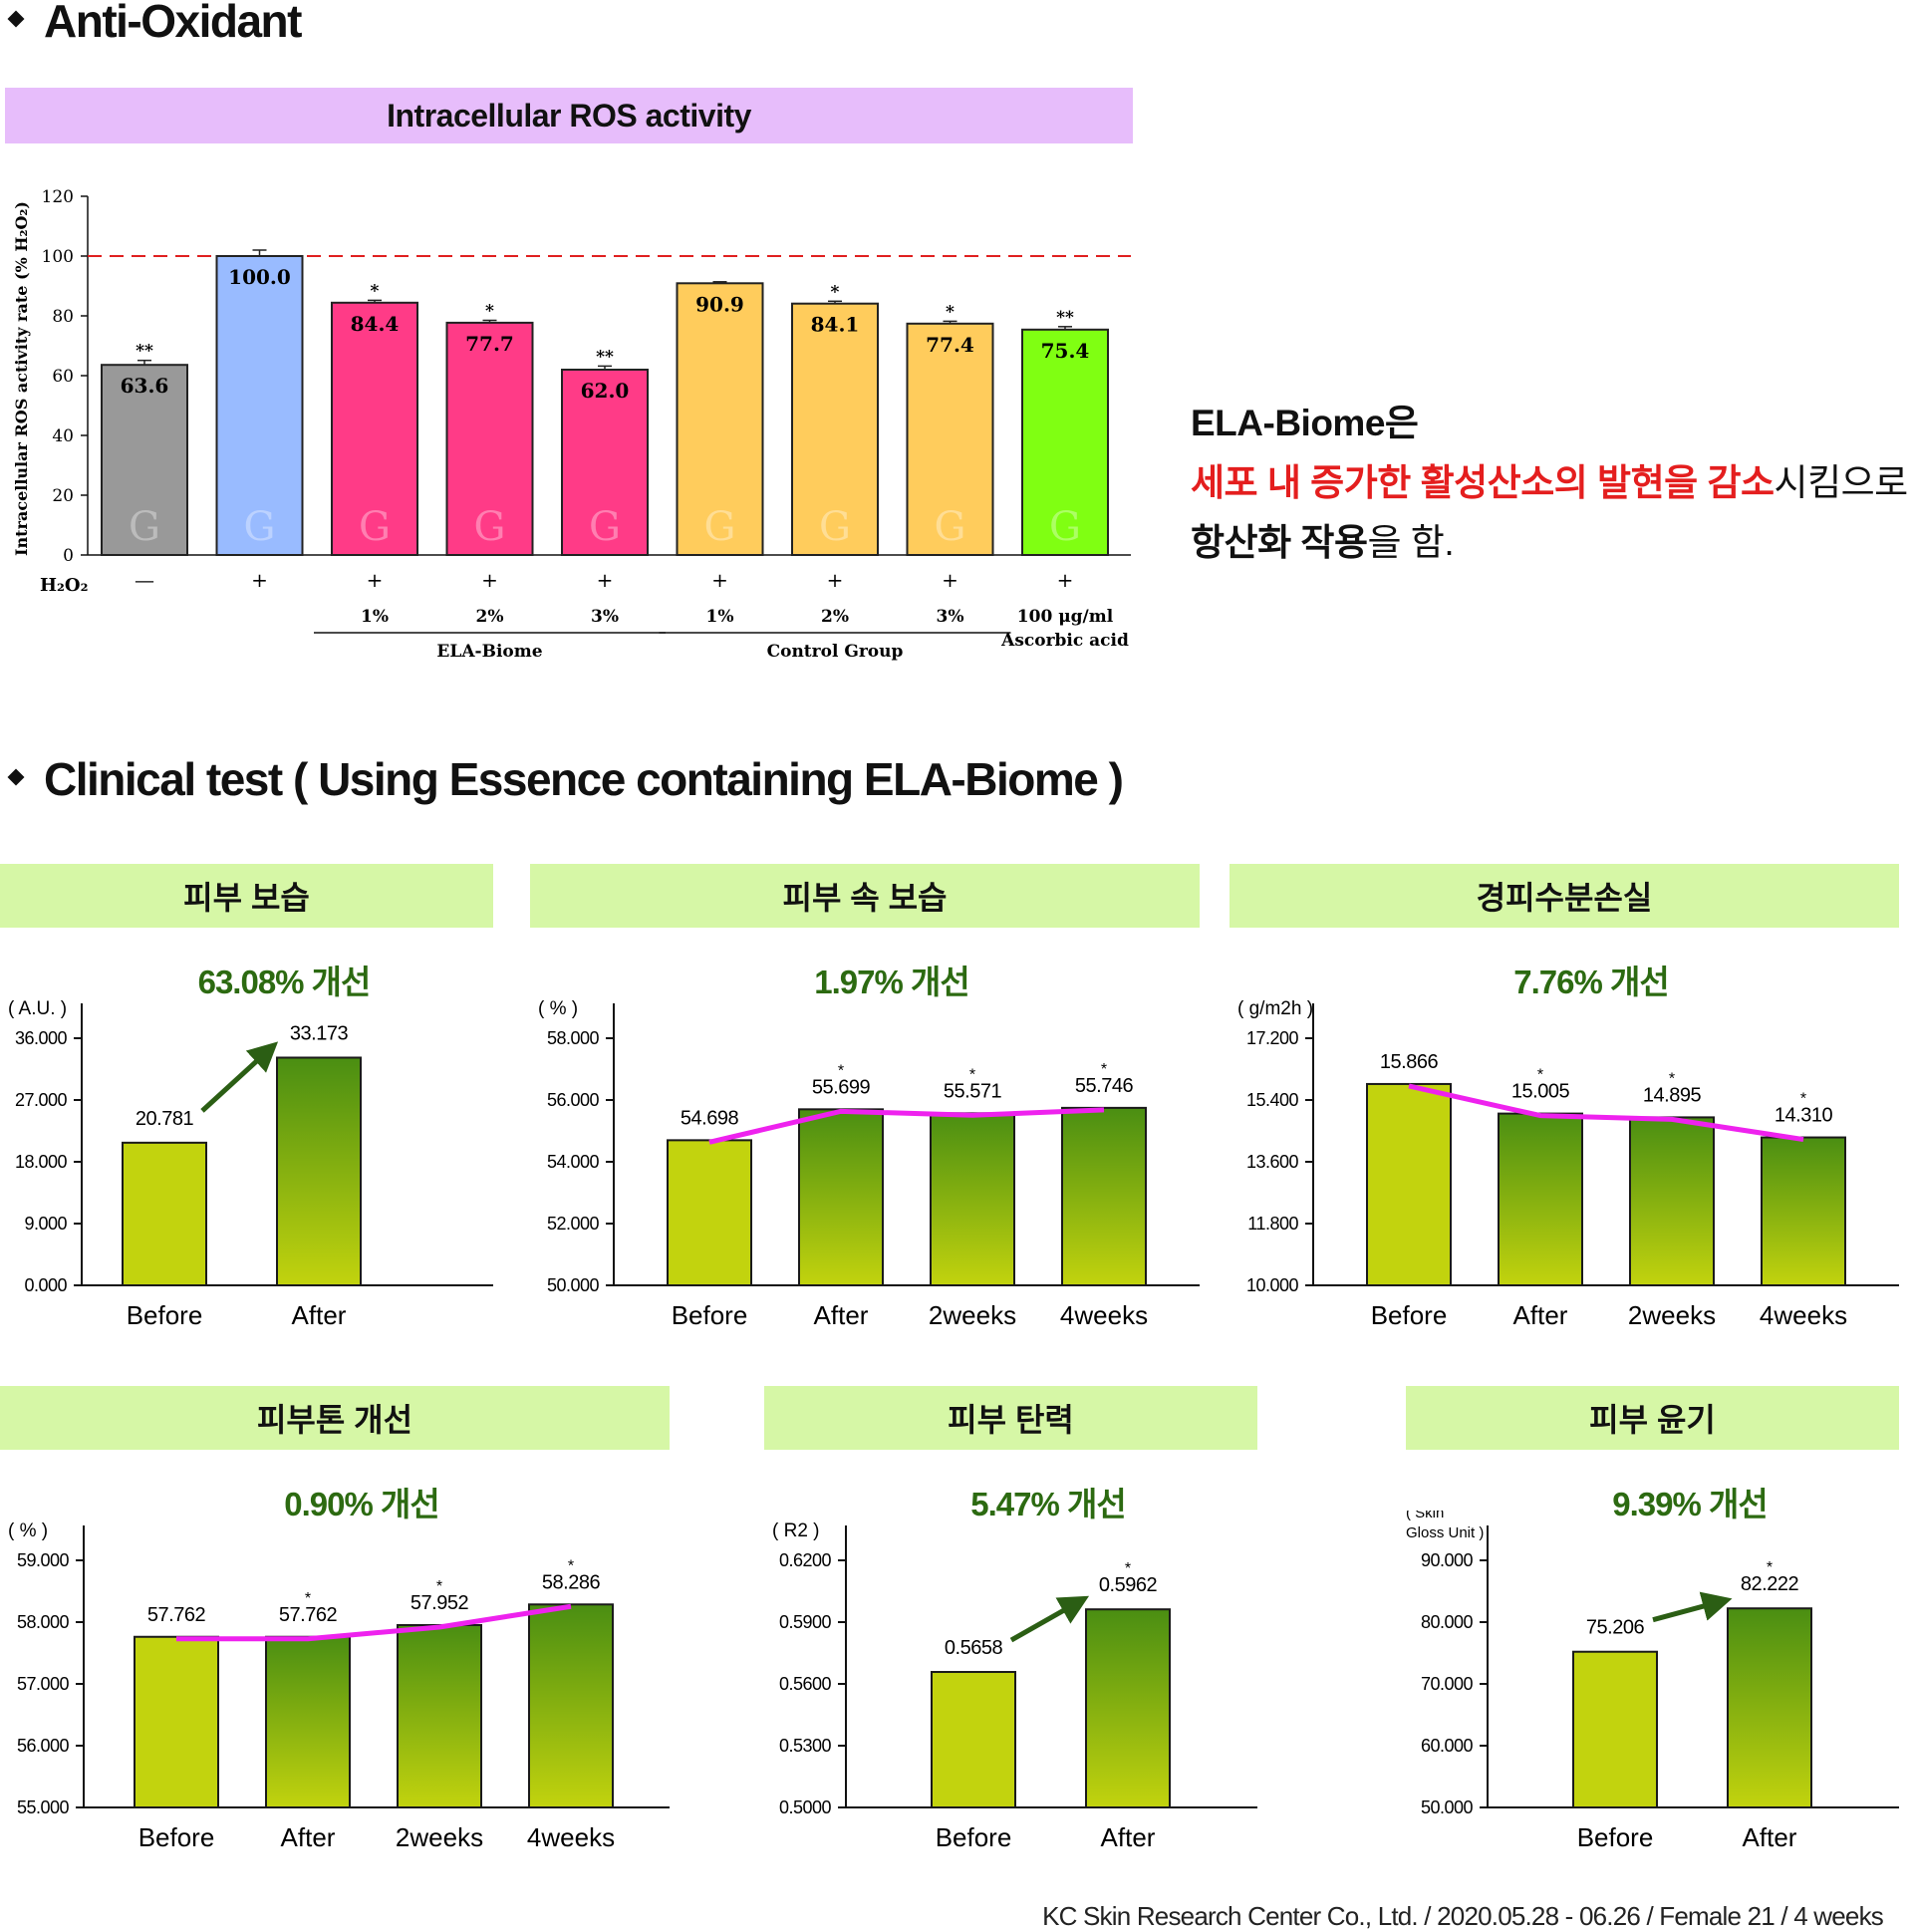 The width and height of the screenshot is (1913, 1932). What do you see at coordinates (144, 580) in the screenshot?
I see `h2o2-indicator: —` at bounding box center [144, 580].